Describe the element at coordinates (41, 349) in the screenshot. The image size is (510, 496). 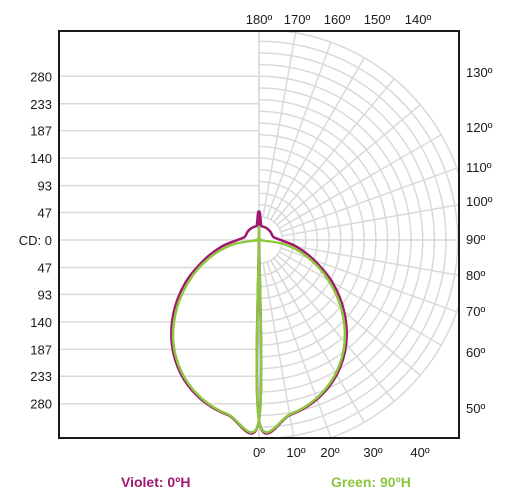
I see `tick-label-down-187: 187` at that location.